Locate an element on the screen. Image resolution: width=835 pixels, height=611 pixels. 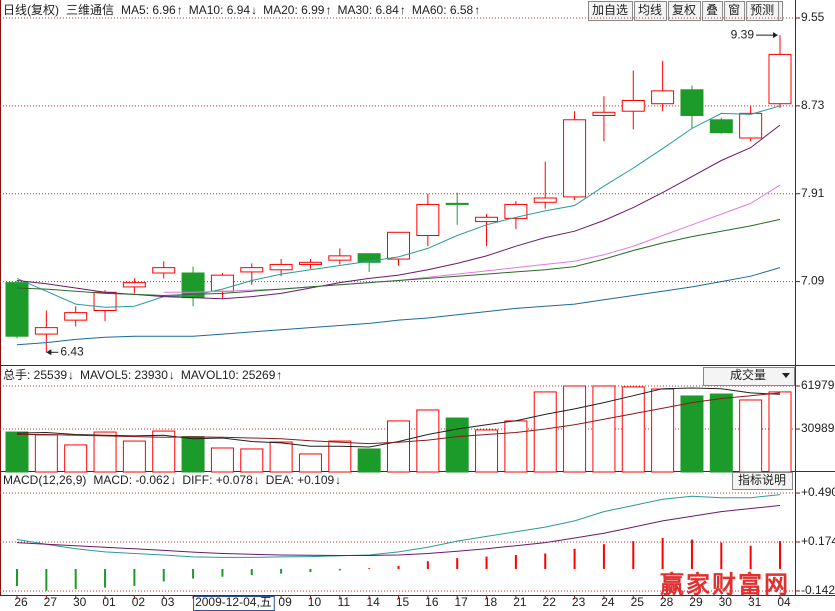
toolbar-label: 叠 is located at coordinates (712, 10).